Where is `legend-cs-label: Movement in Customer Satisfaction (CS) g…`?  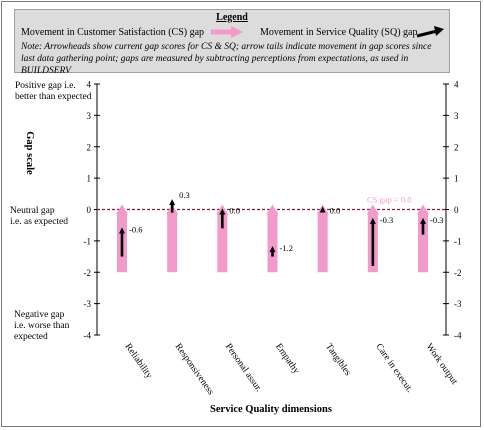
legend-cs-label: Movement in Customer Satisfaction (CS) g… is located at coordinates (113, 32).